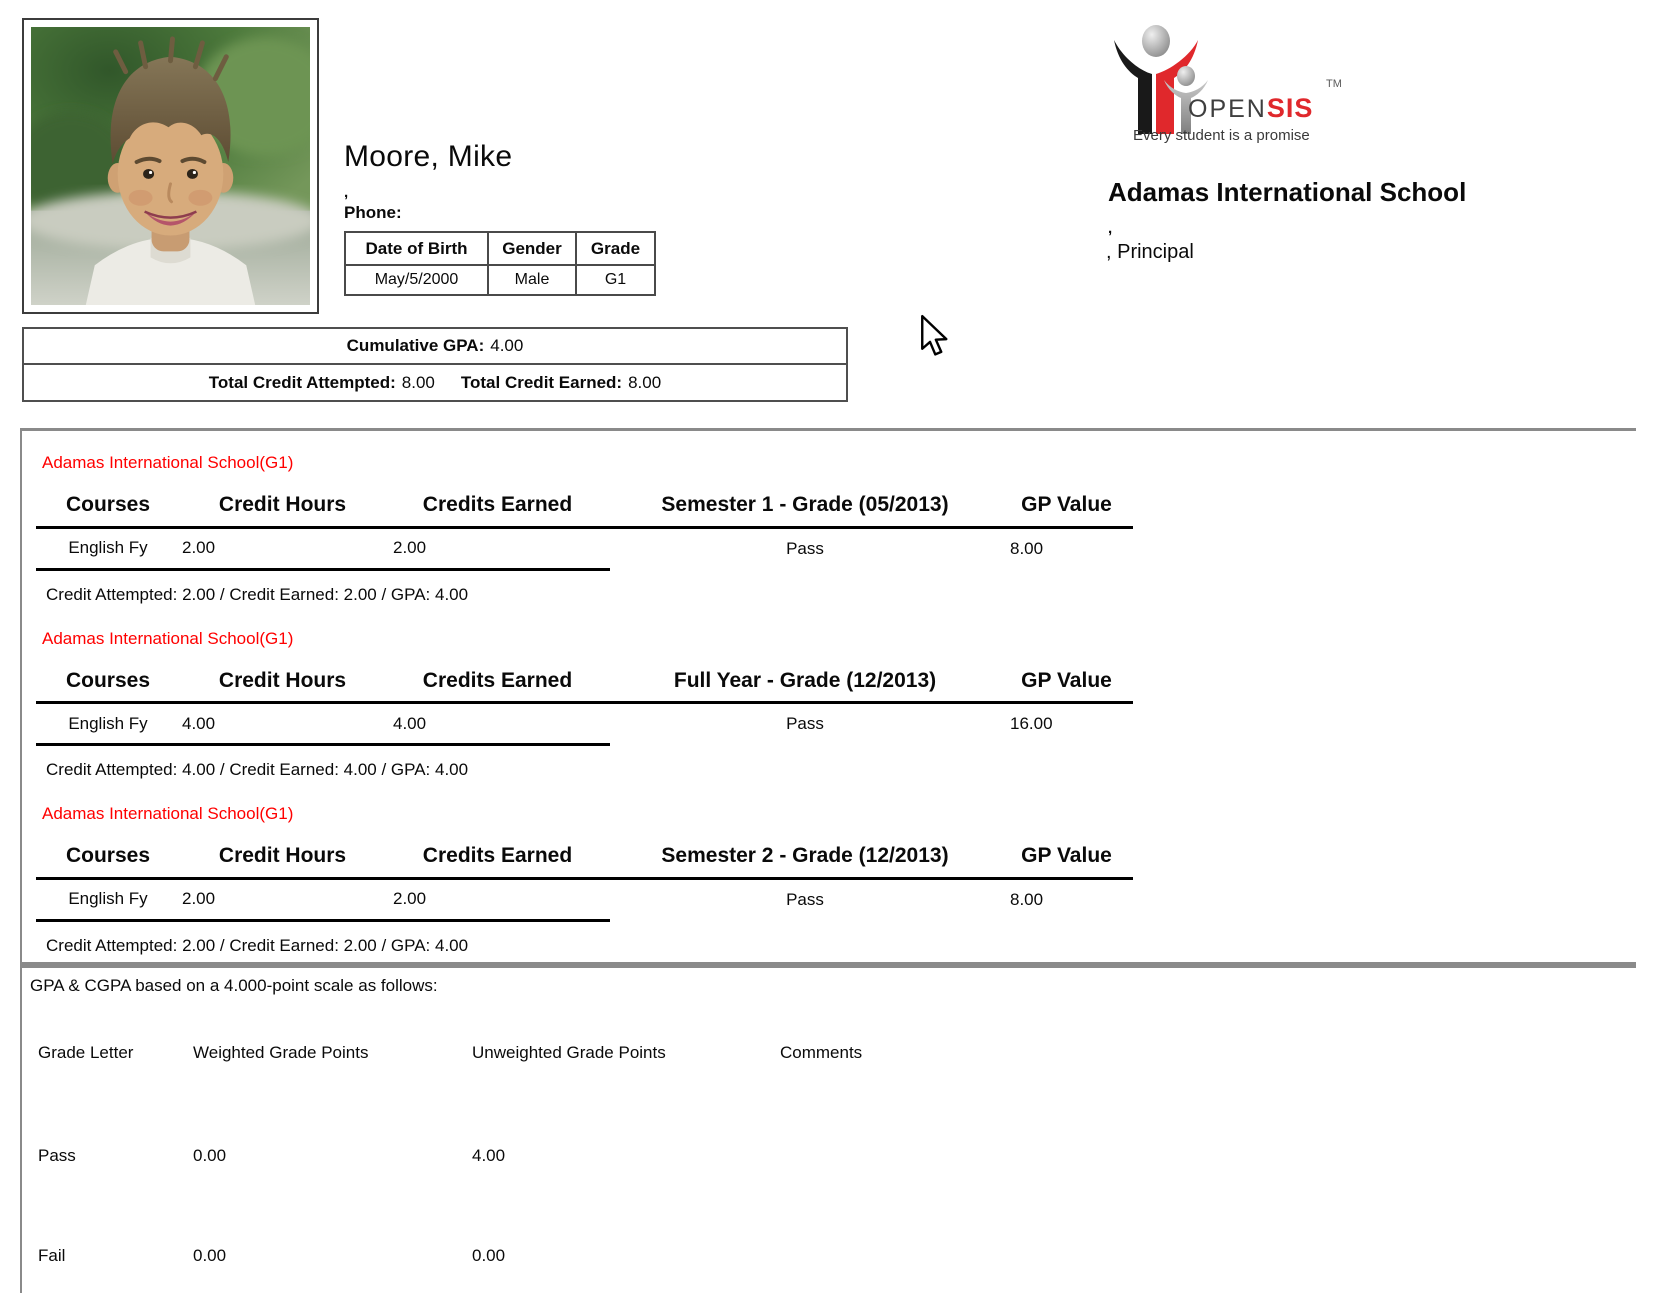  I want to click on gpa-scale-row: Pass 0.00 4.00, so click(837, 1156).